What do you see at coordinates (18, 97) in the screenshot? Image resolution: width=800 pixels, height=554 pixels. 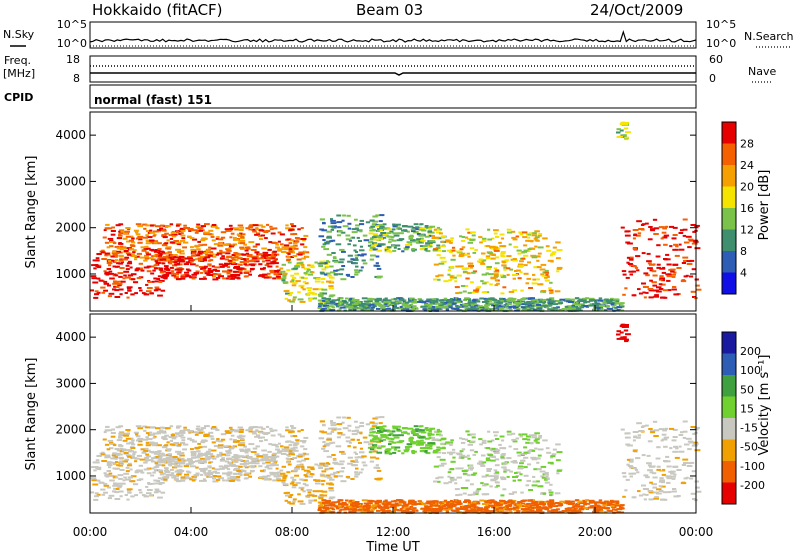 I see `cpid-label: CPID` at bounding box center [18, 97].